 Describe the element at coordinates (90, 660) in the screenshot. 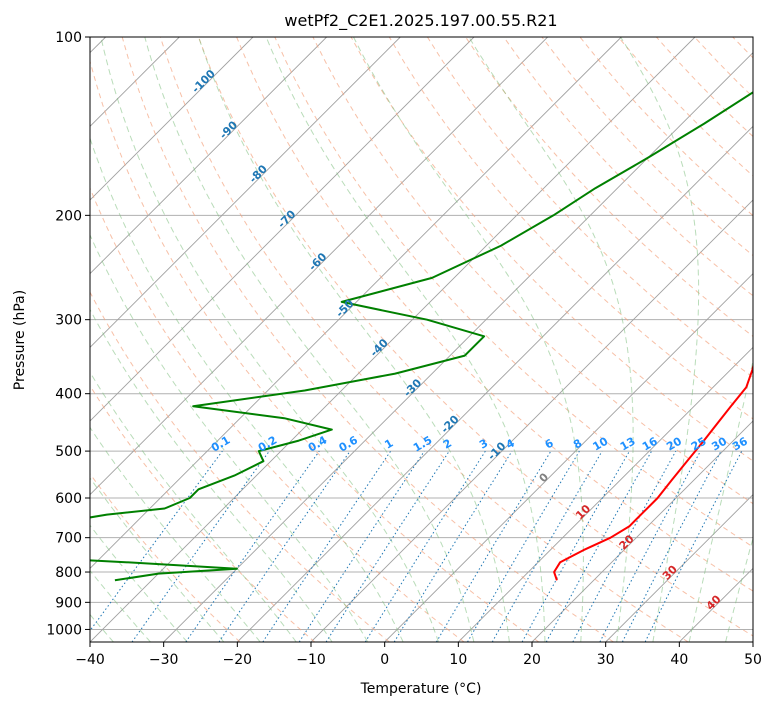

I see `x-tick-label: −40` at that location.